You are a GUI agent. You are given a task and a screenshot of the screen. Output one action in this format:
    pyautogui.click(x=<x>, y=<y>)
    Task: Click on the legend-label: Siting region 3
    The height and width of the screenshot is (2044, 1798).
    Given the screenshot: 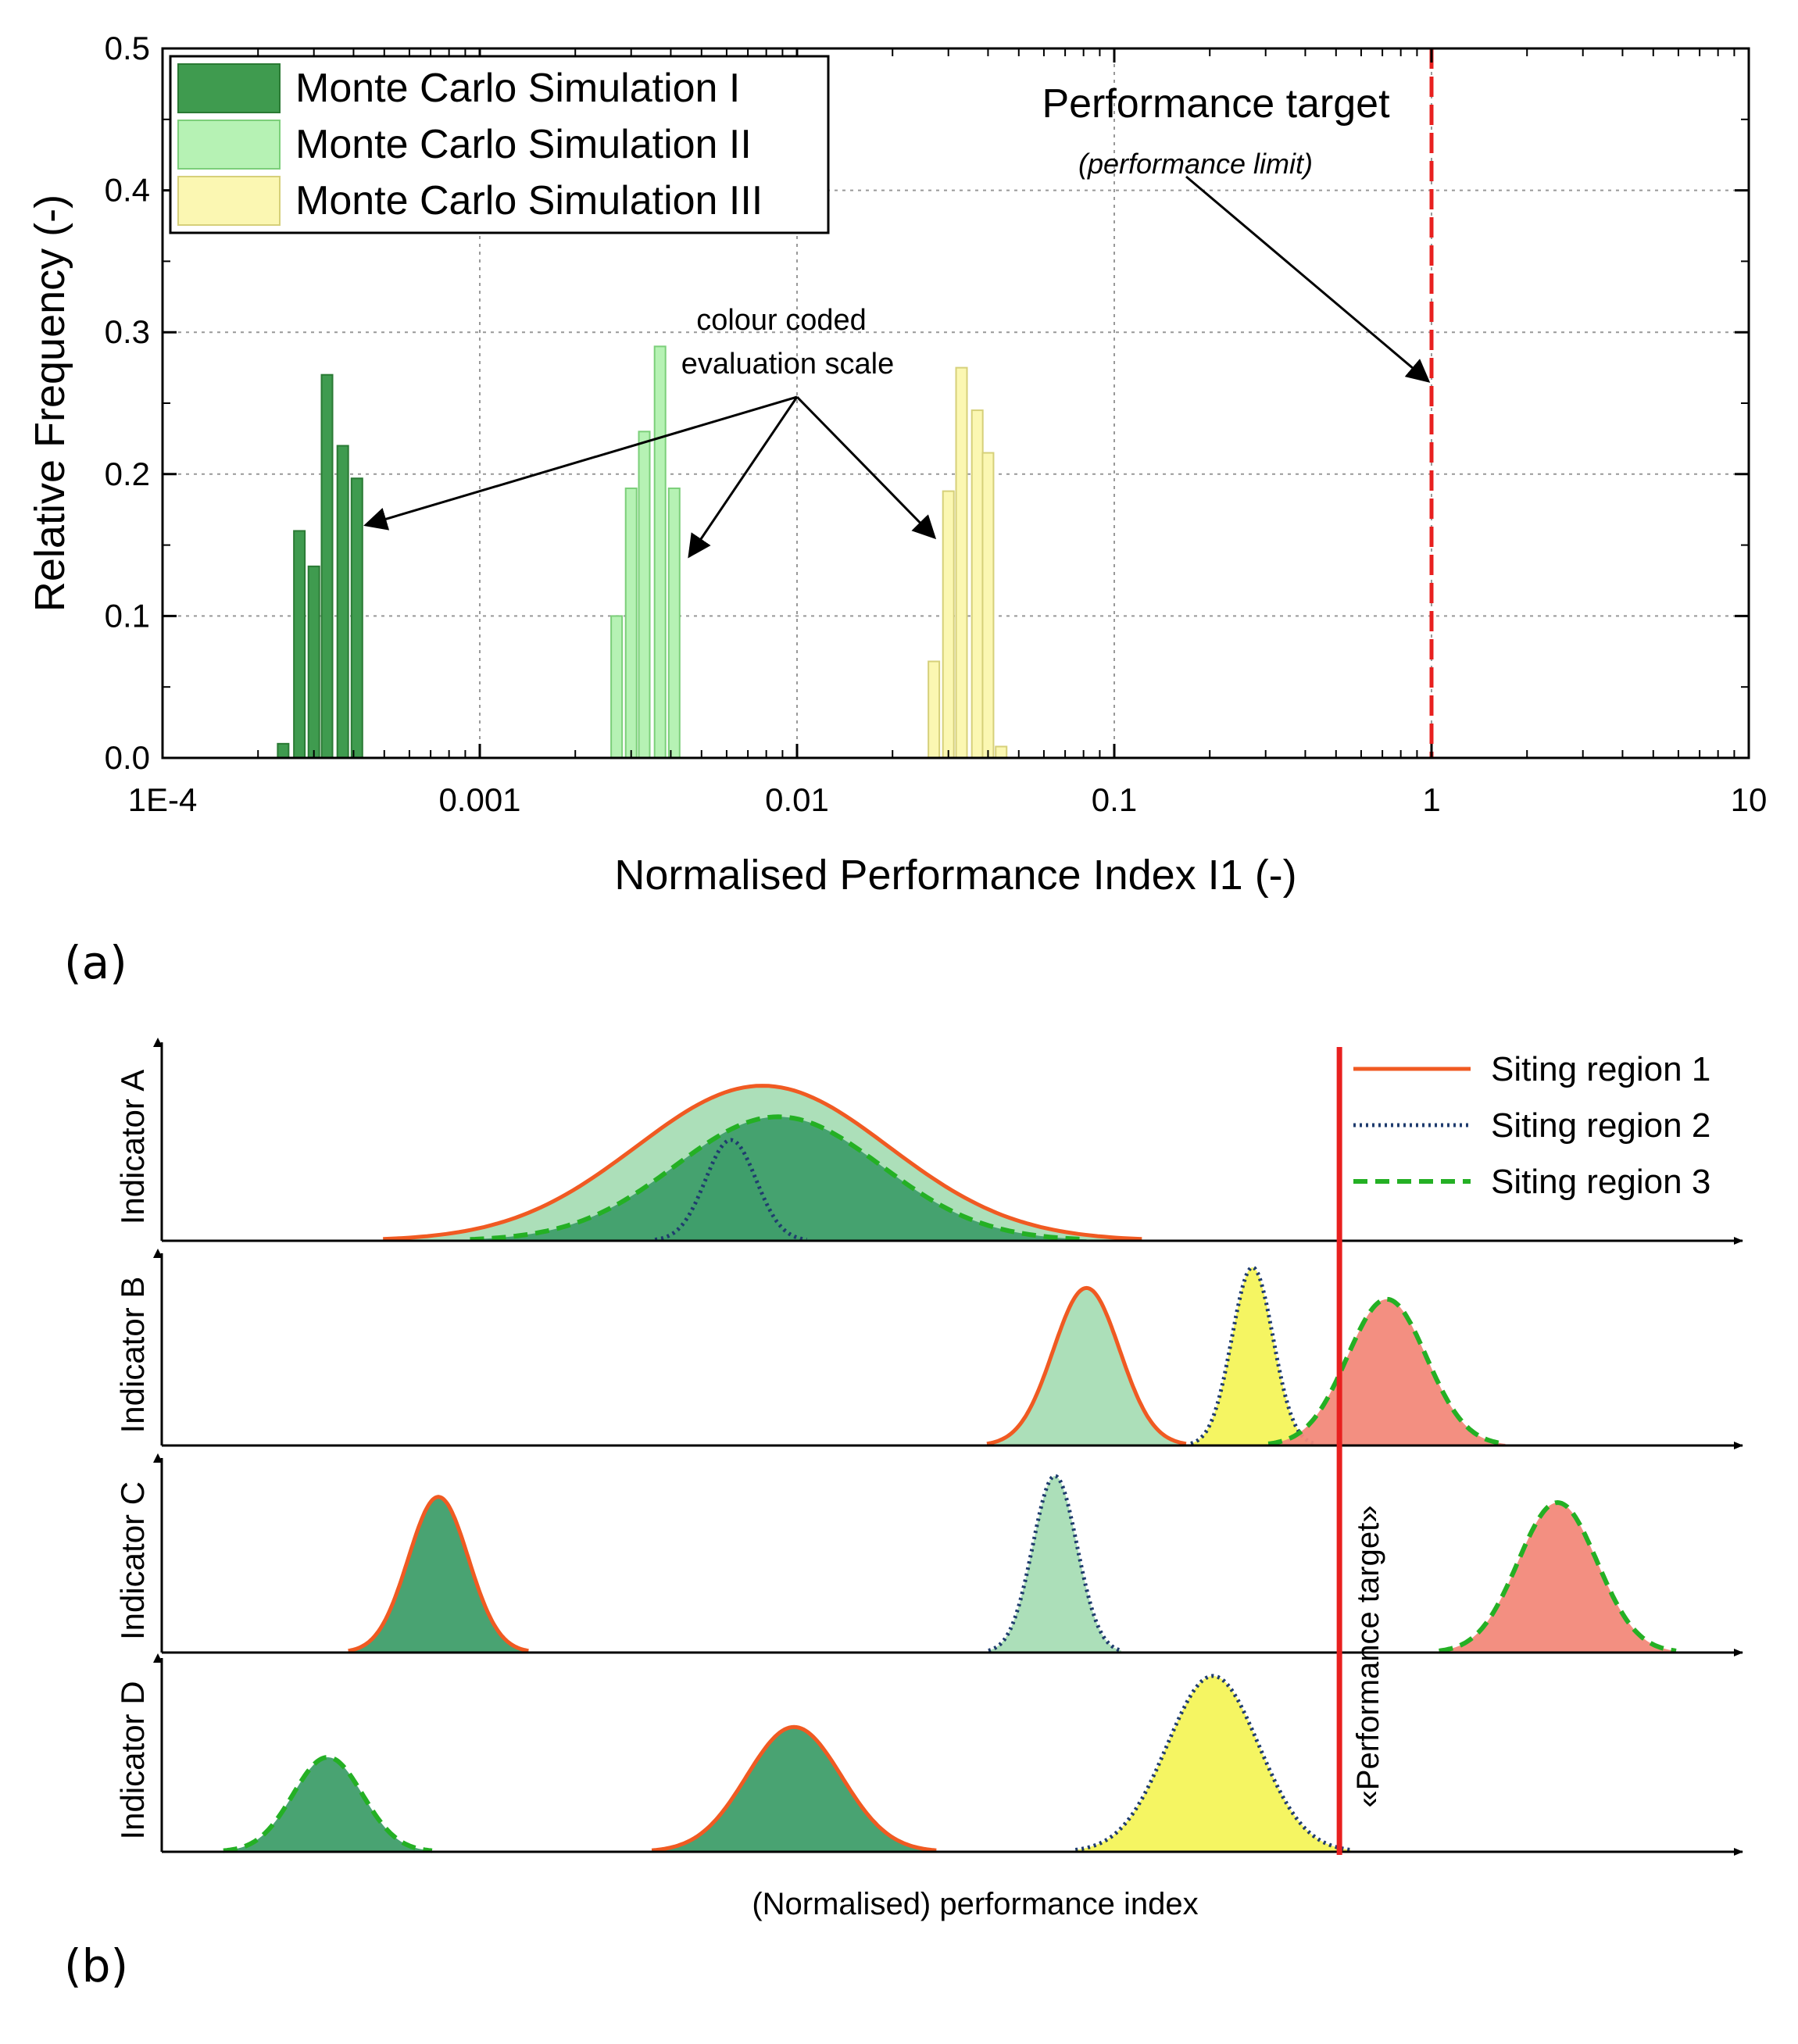 What is the action you would take?
    pyautogui.click(x=1600, y=1182)
    